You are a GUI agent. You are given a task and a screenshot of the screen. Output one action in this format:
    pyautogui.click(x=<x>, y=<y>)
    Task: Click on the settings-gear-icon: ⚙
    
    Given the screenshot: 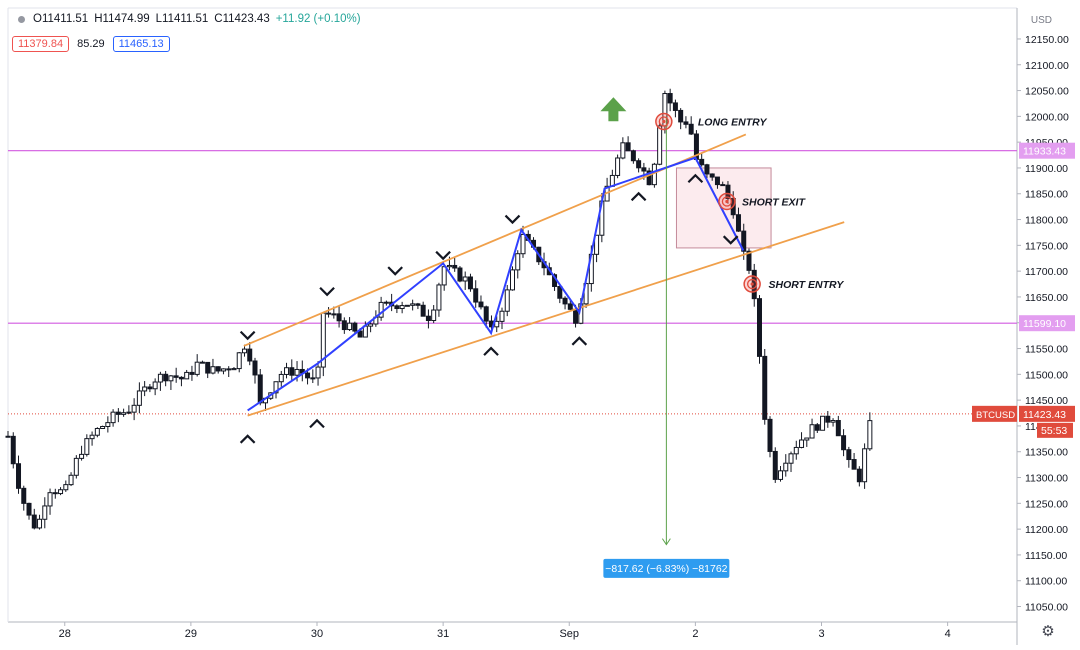 What is the action you would take?
    pyautogui.click(x=1048, y=631)
    